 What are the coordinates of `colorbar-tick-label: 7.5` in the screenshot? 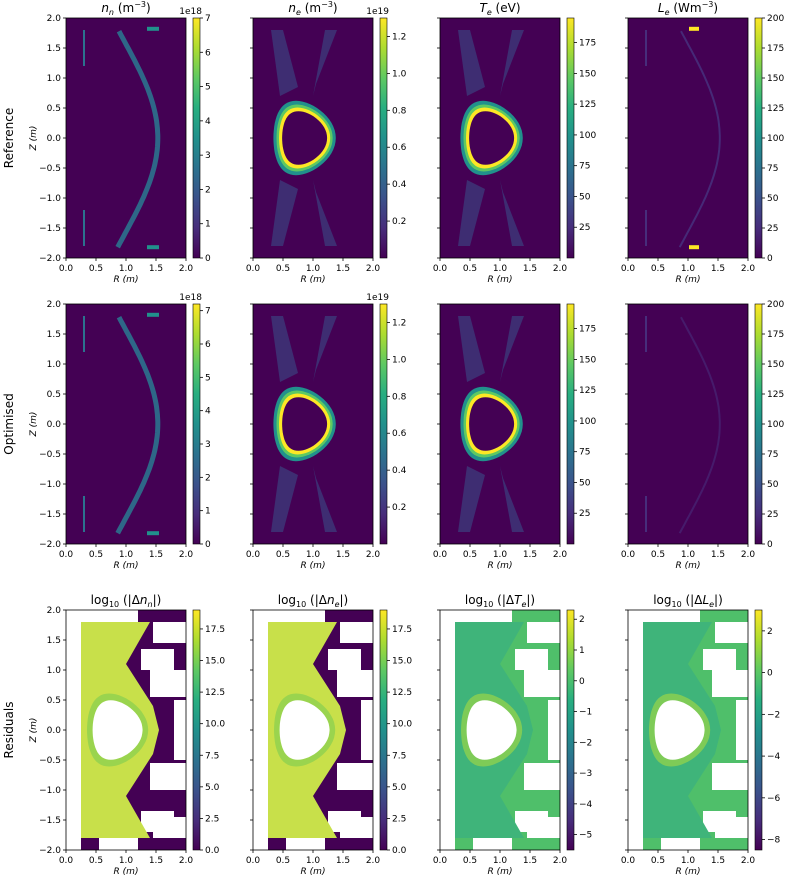 It's located at (212, 756).